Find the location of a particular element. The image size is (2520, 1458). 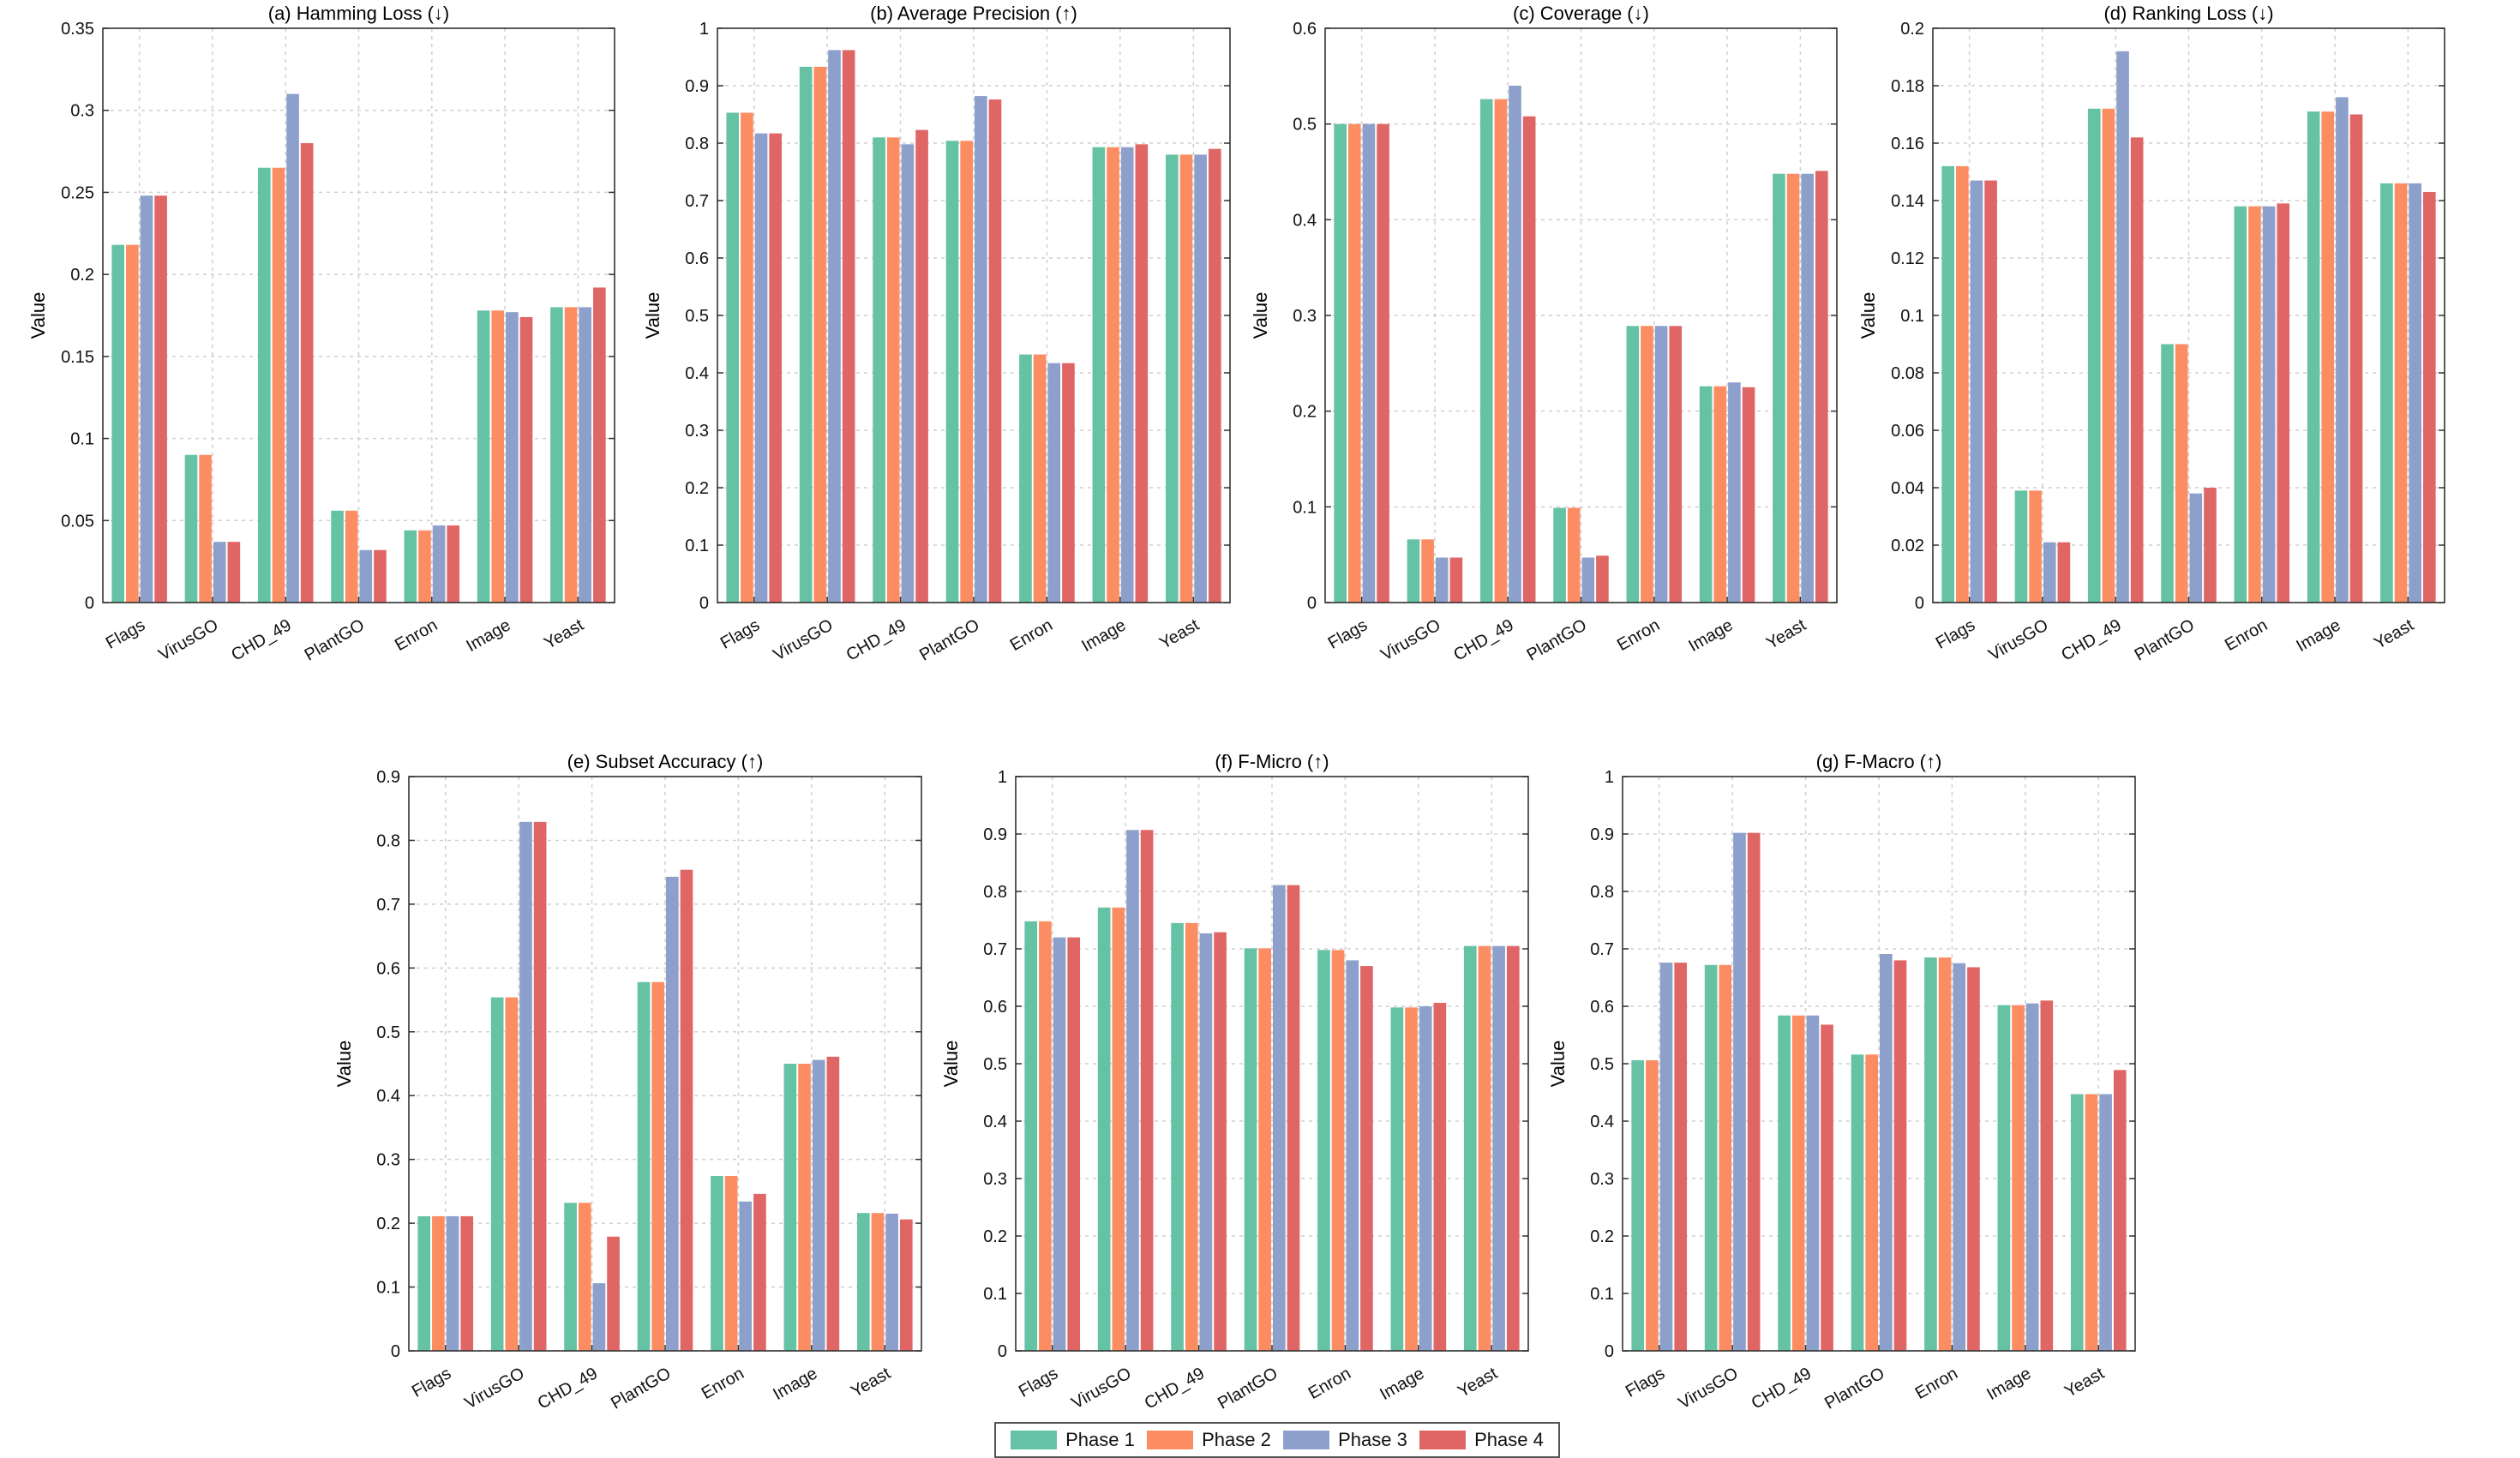

chart-title: (e) Subset Accuracy (↑) is located at coordinates (665, 761).